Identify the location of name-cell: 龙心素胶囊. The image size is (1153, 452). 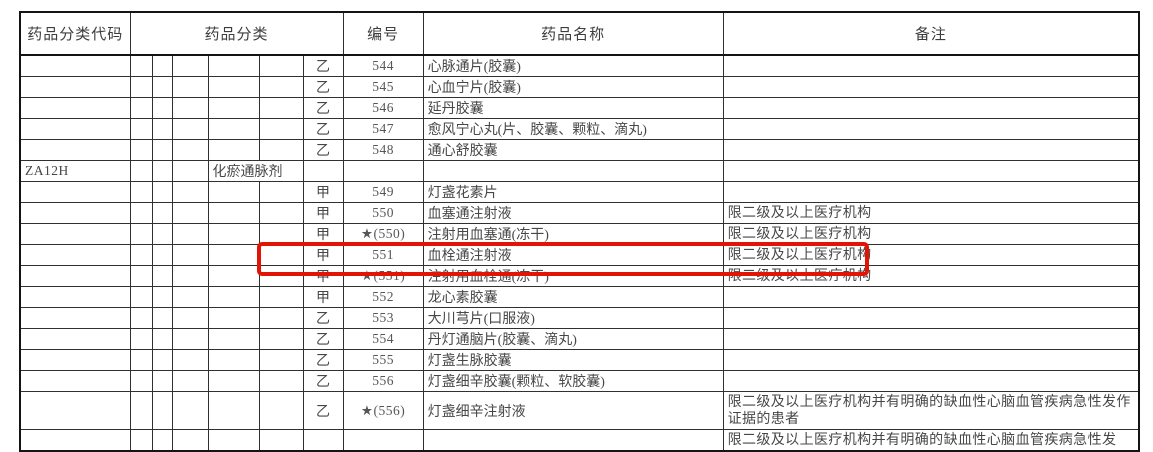
(573, 297).